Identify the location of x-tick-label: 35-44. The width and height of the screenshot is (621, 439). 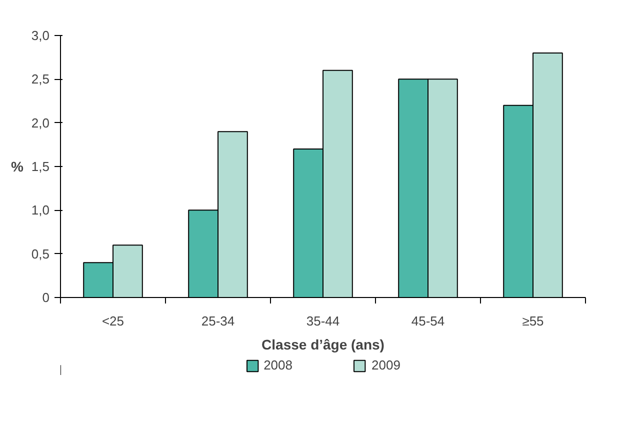
(323, 321).